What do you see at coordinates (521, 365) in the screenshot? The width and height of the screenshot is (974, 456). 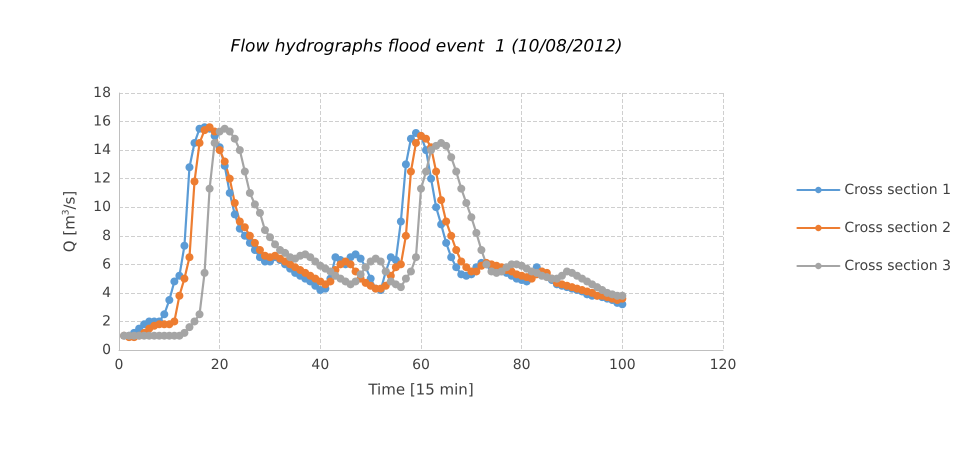 I see `x-tick-label: 80` at bounding box center [521, 365].